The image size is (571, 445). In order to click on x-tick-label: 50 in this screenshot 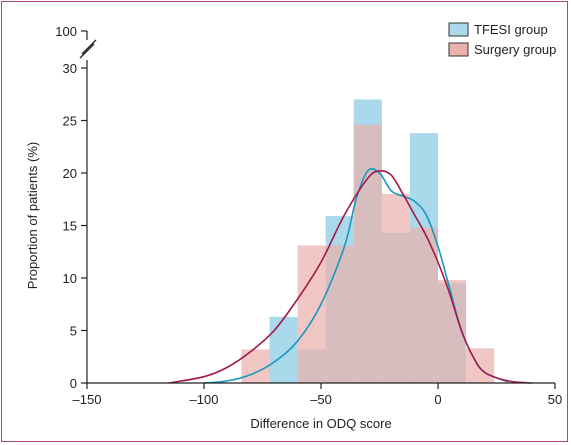, I will do `click(555, 399)`.